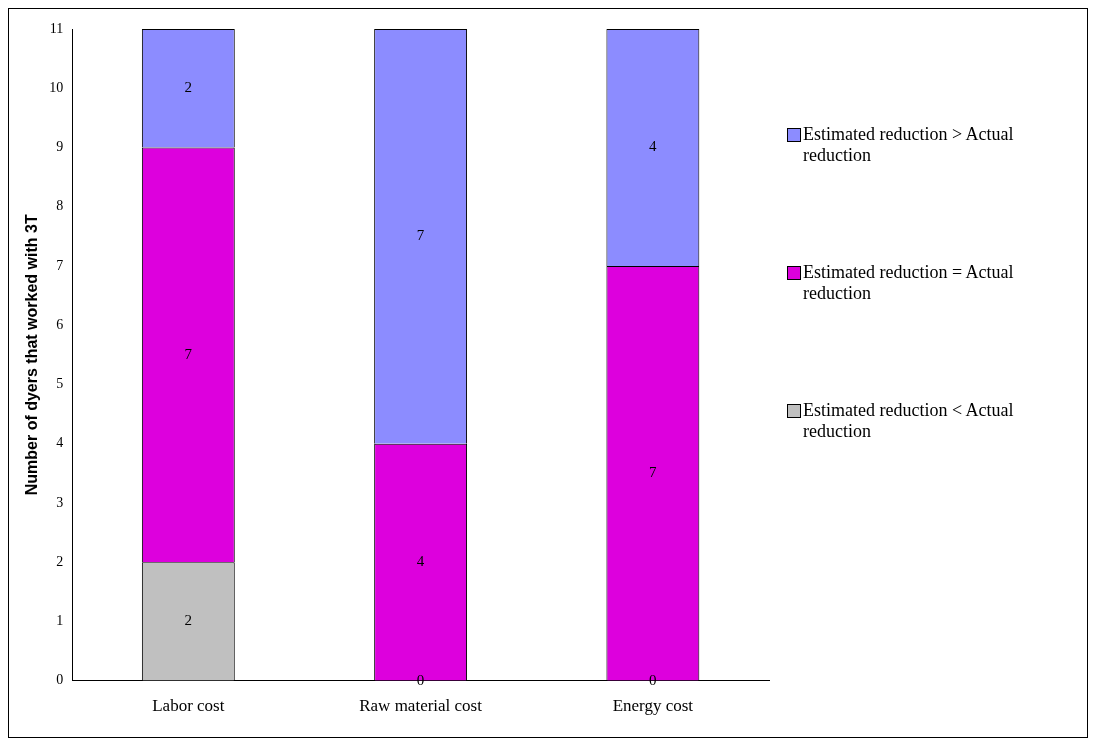  Describe the element at coordinates (60, 561) in the screenshot. I see `y-tick-label: 2` at that location.